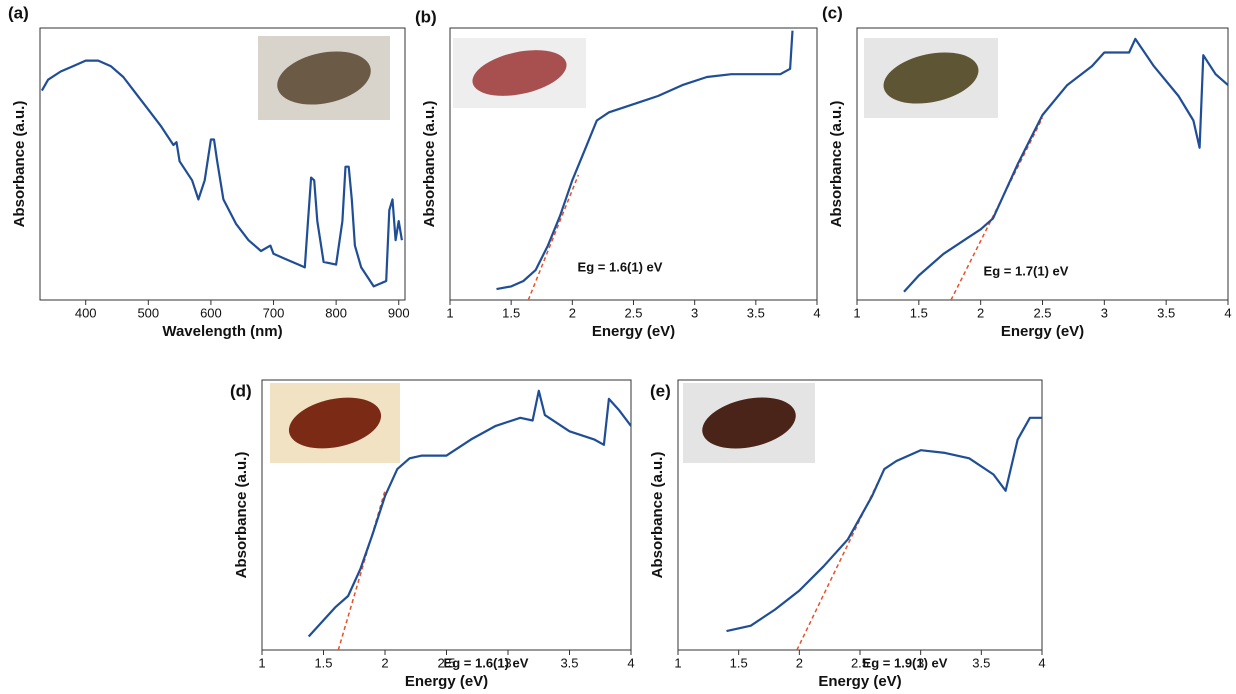 The height and width of the screenshot is (694, 1236). I want to click on x-tick-label: 700, so click(274, 312).